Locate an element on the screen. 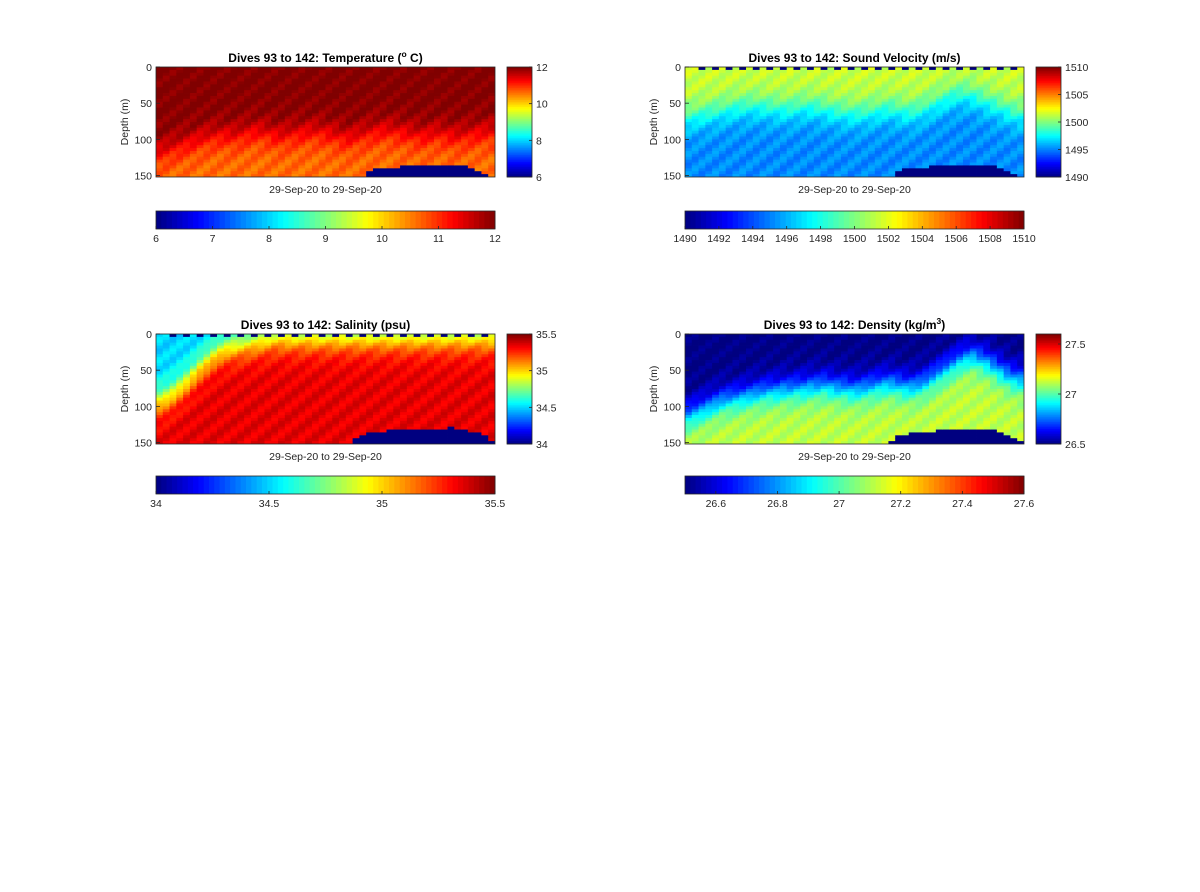  y-tick-label: 0 is located at coordinates (678, 68).